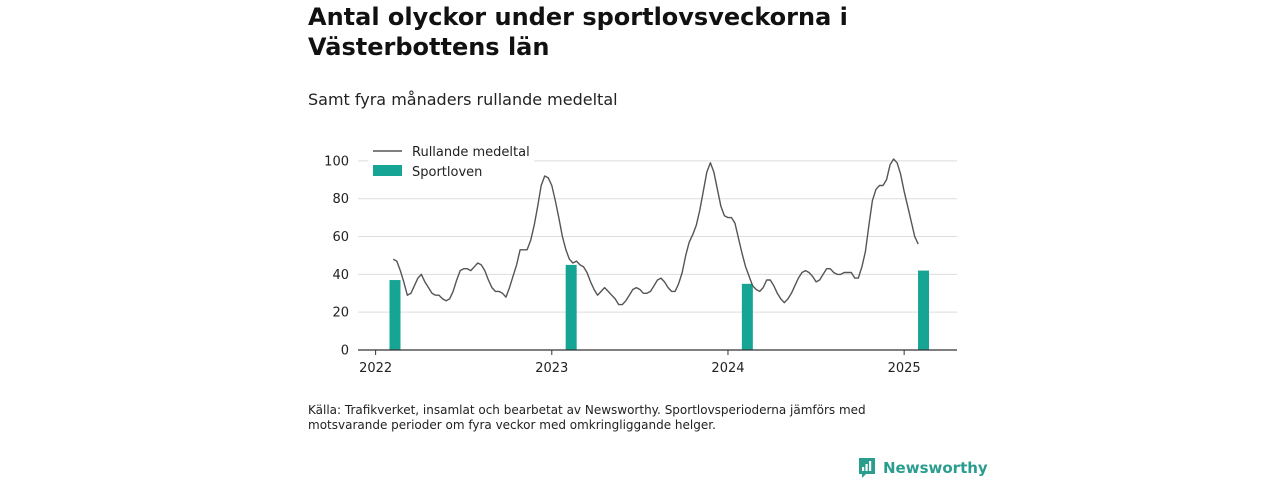  Describe the element at coordinates (551, 368) in the screenshot. I see `x-tick-label: 2023` at that location.